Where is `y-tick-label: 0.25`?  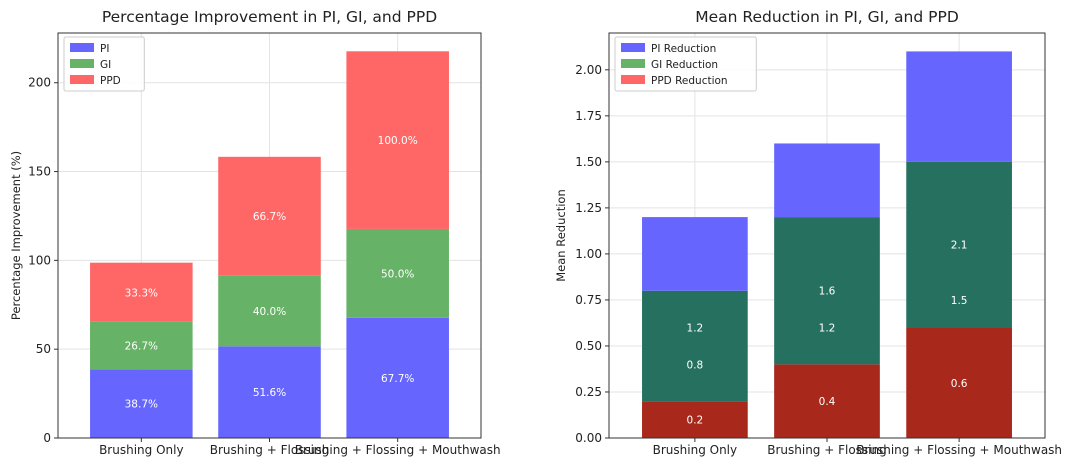 y-tick-label: 0.25 is located at coordinates (588, 392).